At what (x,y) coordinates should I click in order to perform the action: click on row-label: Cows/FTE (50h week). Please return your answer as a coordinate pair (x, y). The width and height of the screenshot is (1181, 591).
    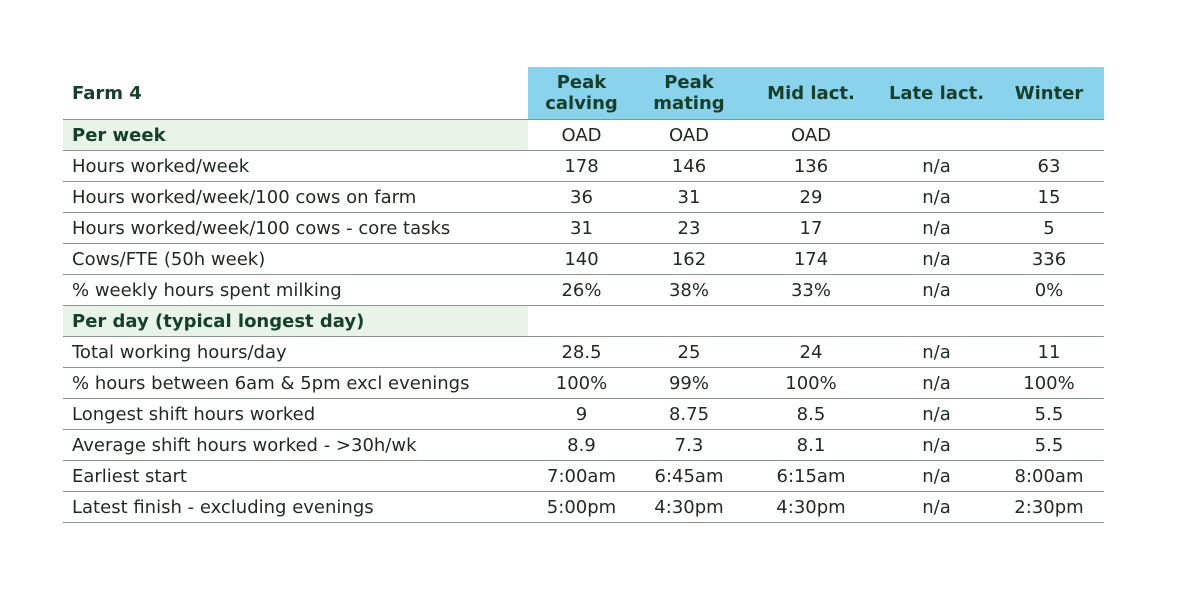
    Looking at the image, I should click on (295, 259).